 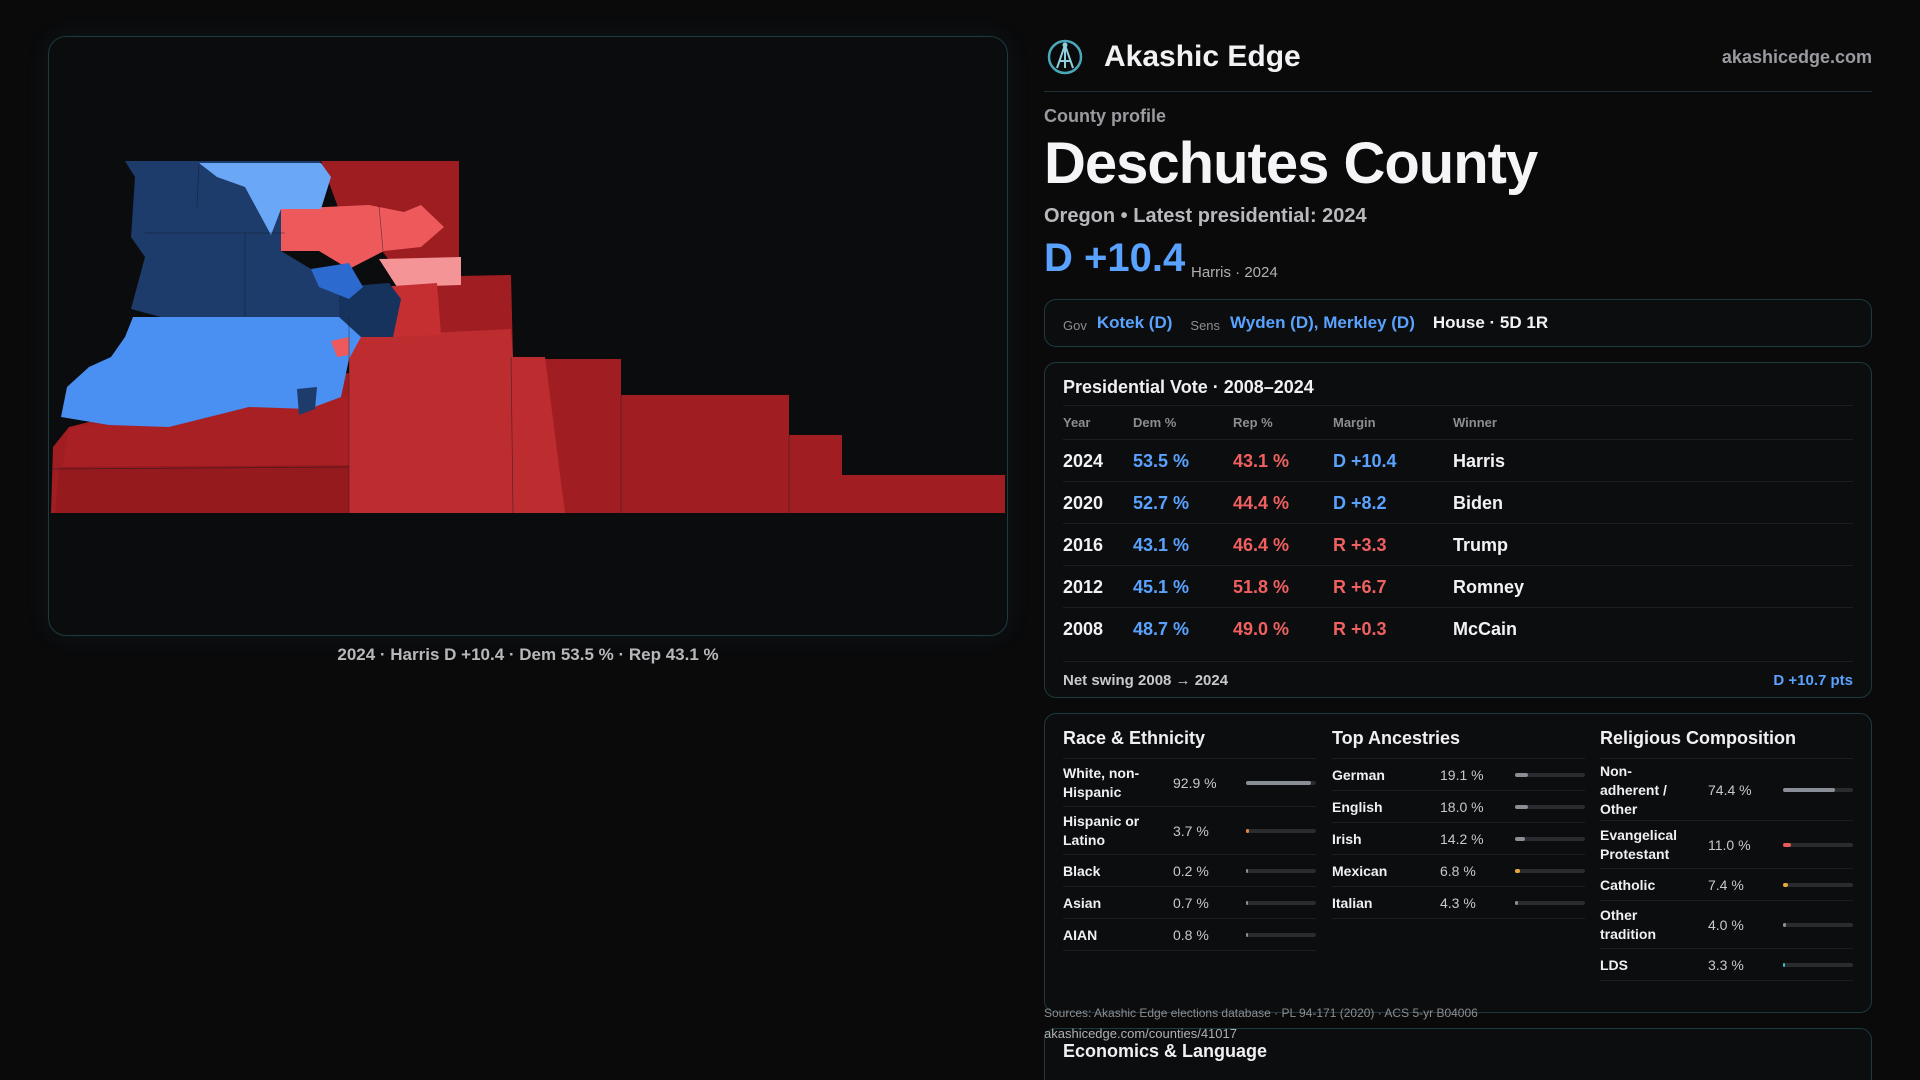 I want to click on year-cell: 2016, so click(x=1083, y=545).